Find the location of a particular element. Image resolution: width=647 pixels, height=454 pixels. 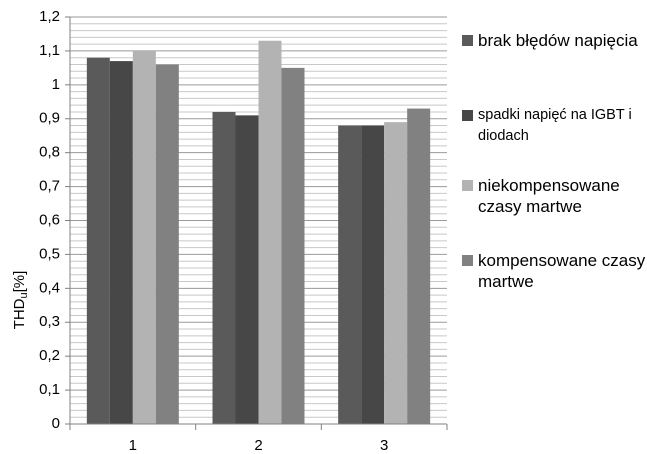

legend-item: spadki napięć na IGBT i diodach is located at coordinates (554, 126).